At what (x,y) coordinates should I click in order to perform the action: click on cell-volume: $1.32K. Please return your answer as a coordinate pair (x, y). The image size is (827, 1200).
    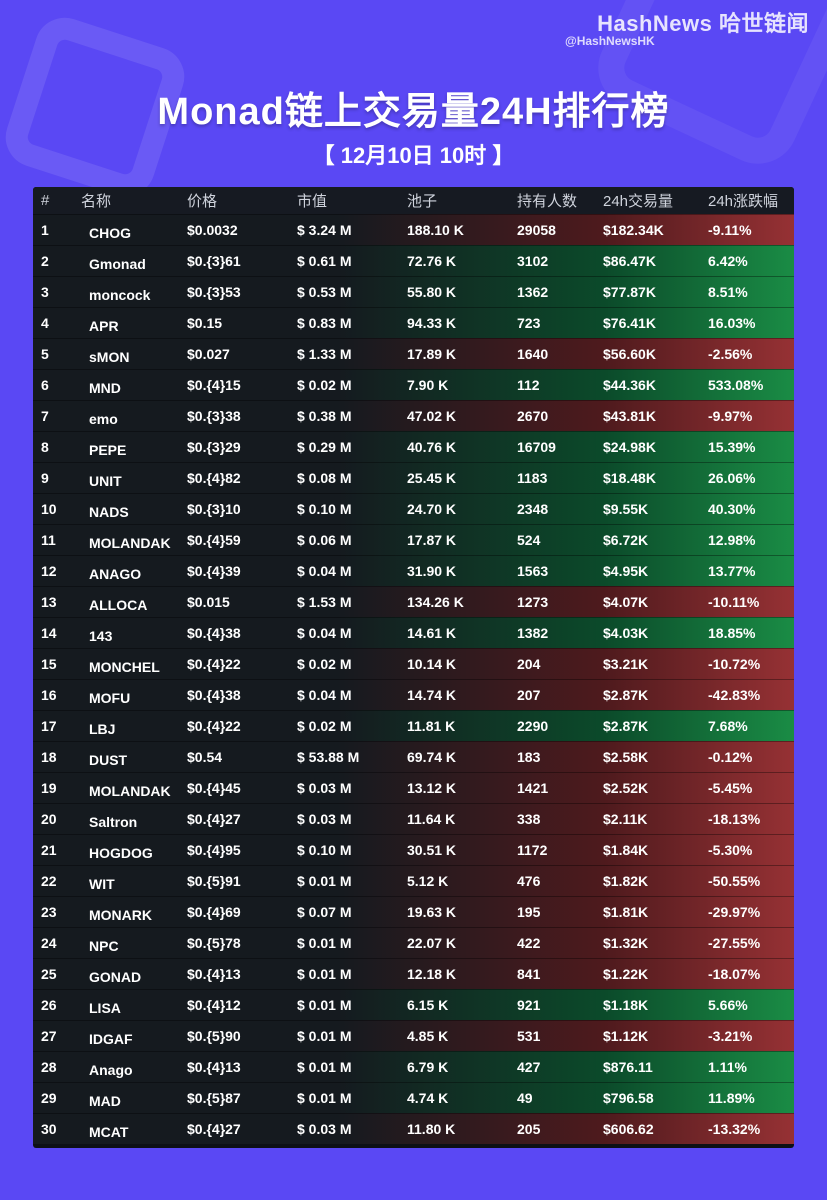
    Looking at the image, I should click on (626, 943).